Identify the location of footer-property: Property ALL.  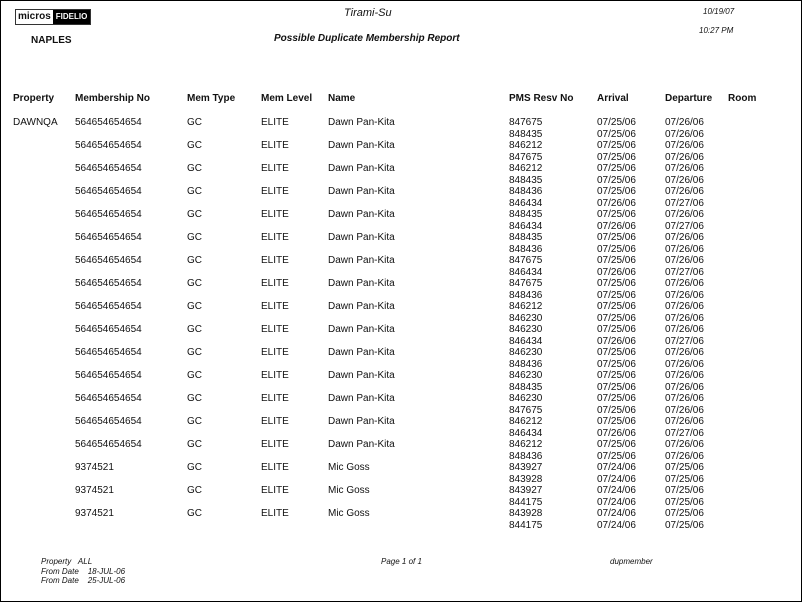
(67, 561).